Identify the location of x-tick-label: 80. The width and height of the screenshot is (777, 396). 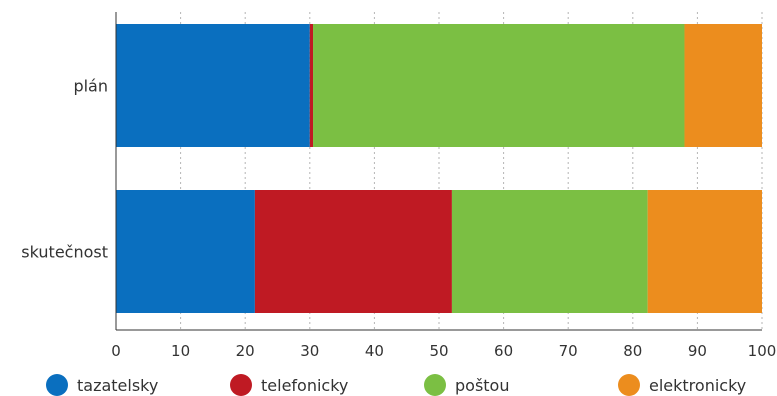
(632, 351).